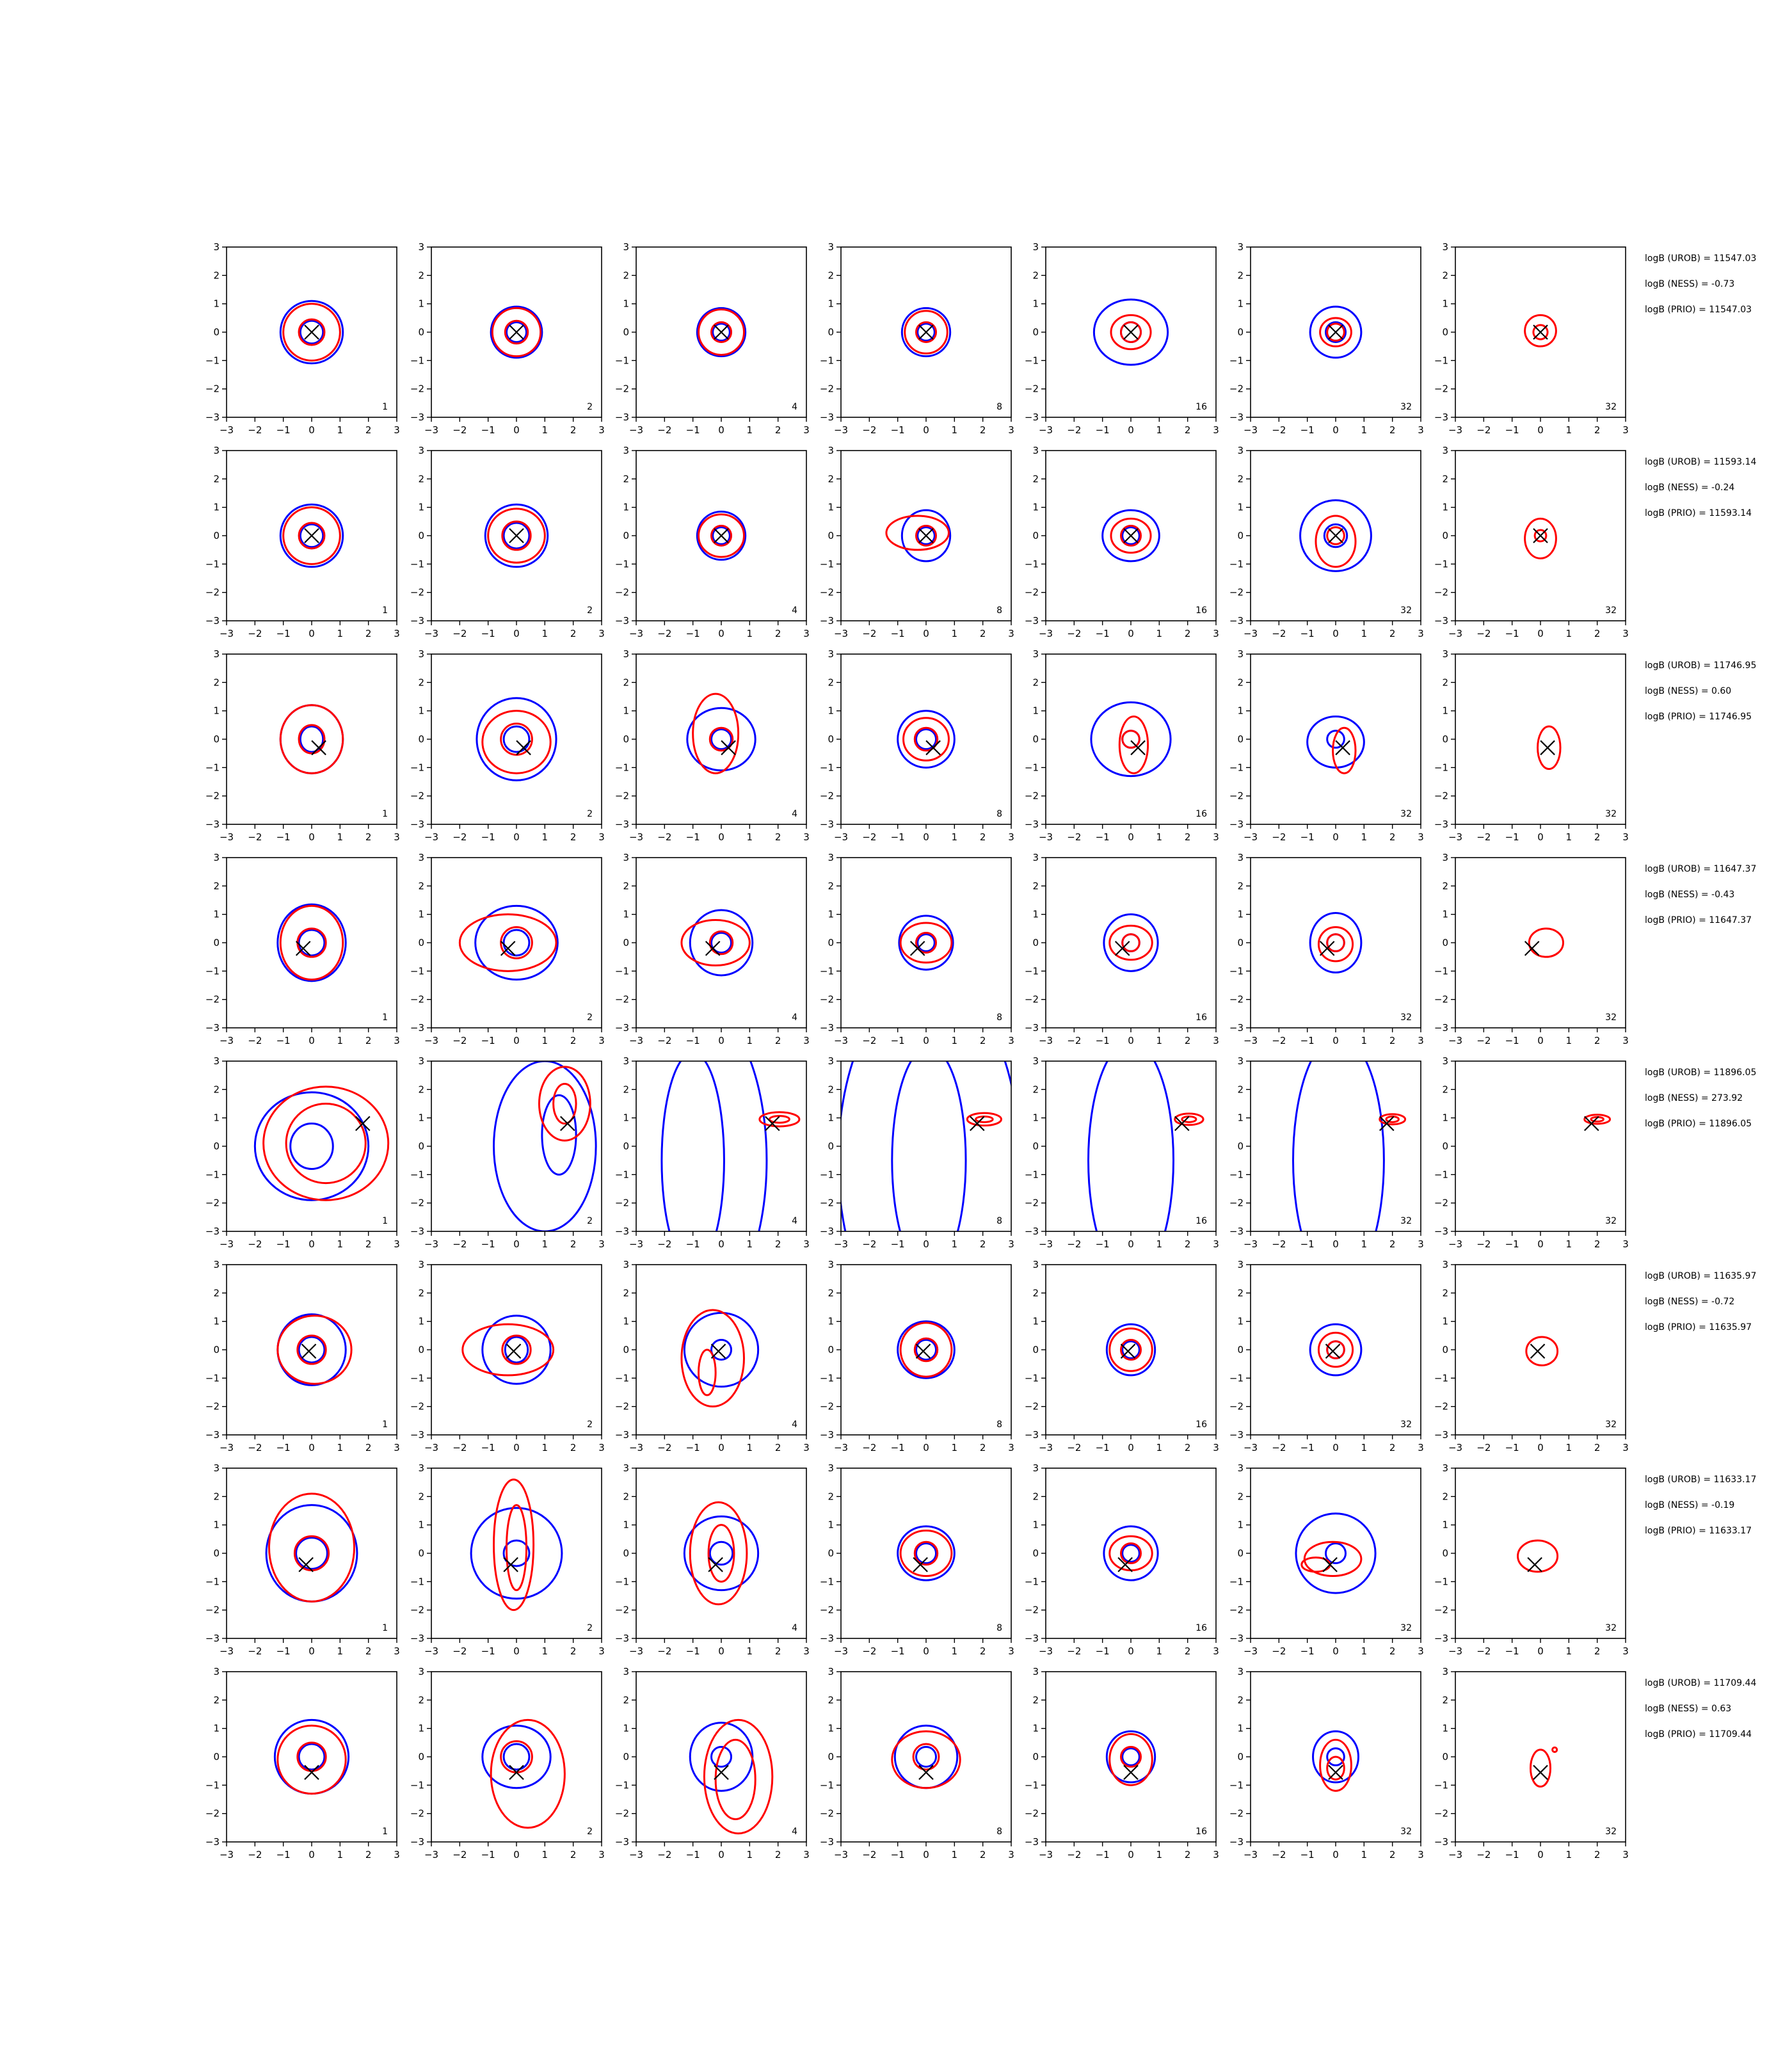 The image size is (1792, 2048). I want to click on stat-line: logB (PRIO) = 11647.37, so click(1698, 920).